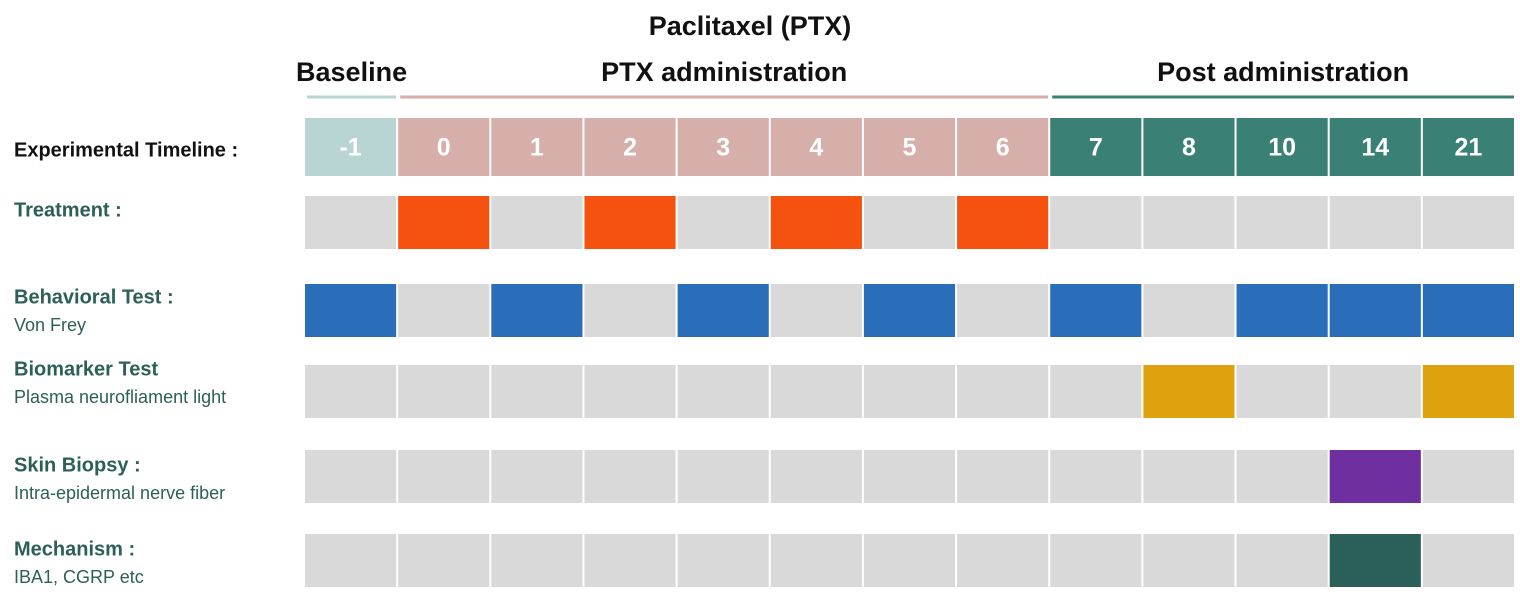  I want to click on day-label: 21, so click(1469, 148).